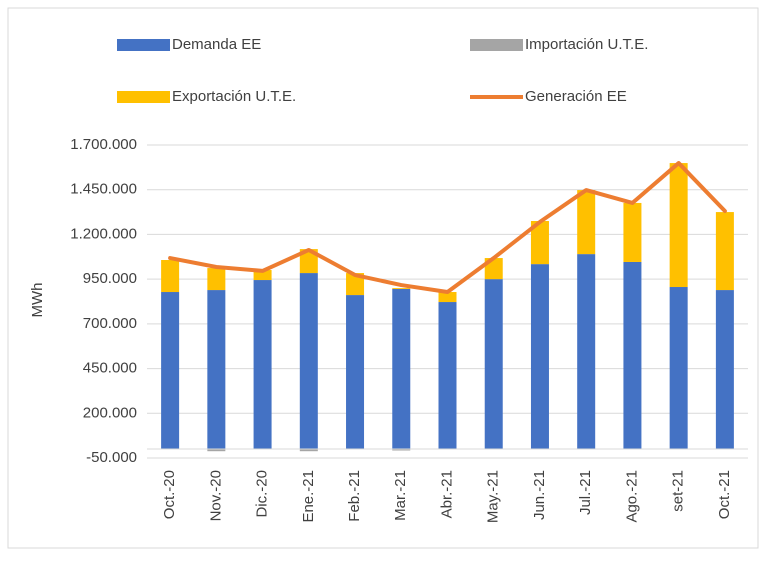 The width and height of the screenshot is (767, 569). What do you see at coordinates (539, 495) in the screenshot?
I see `x-tick-label: Jun.-21` at bounding box center [539, 495].